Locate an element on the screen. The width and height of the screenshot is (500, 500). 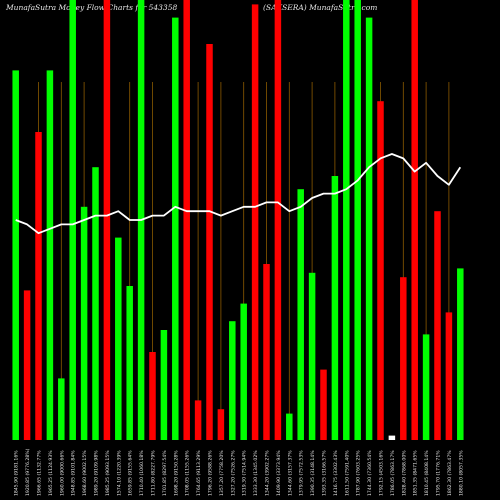
x-tick-label: 1357.20 (7758.20% is located at coordinates (222, 473).